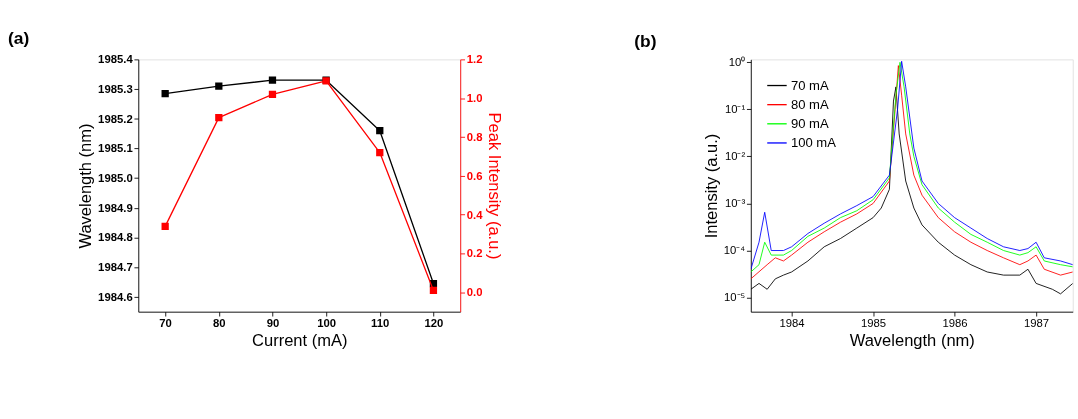  Describe the element at coordinates (792, 322) in the screenshot. I see `x-tick-label: 1984` at that location.